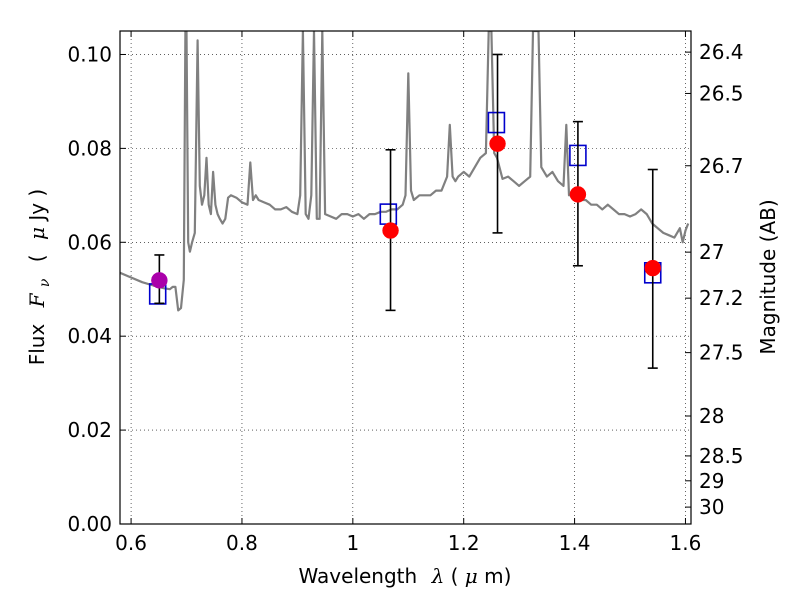  I want to click on right-tick-label: 27, so click(711, 252).